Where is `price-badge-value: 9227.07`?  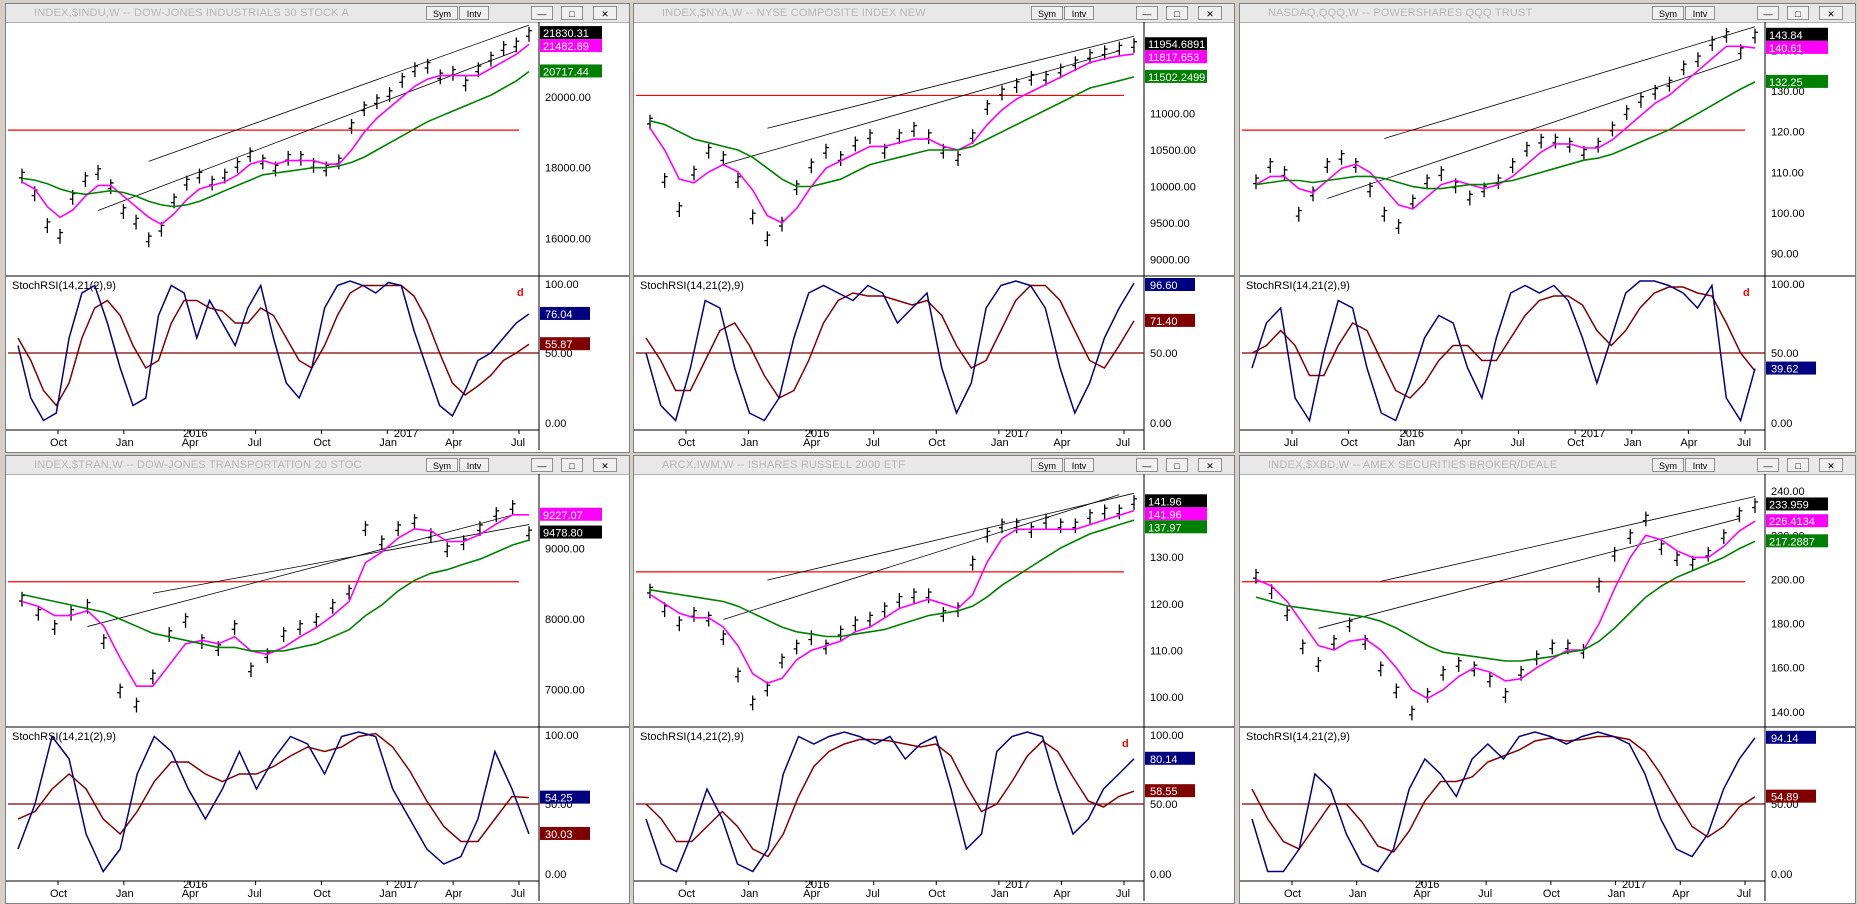
price-badge-value: 9227.07 is located at coordinates (563, 516).